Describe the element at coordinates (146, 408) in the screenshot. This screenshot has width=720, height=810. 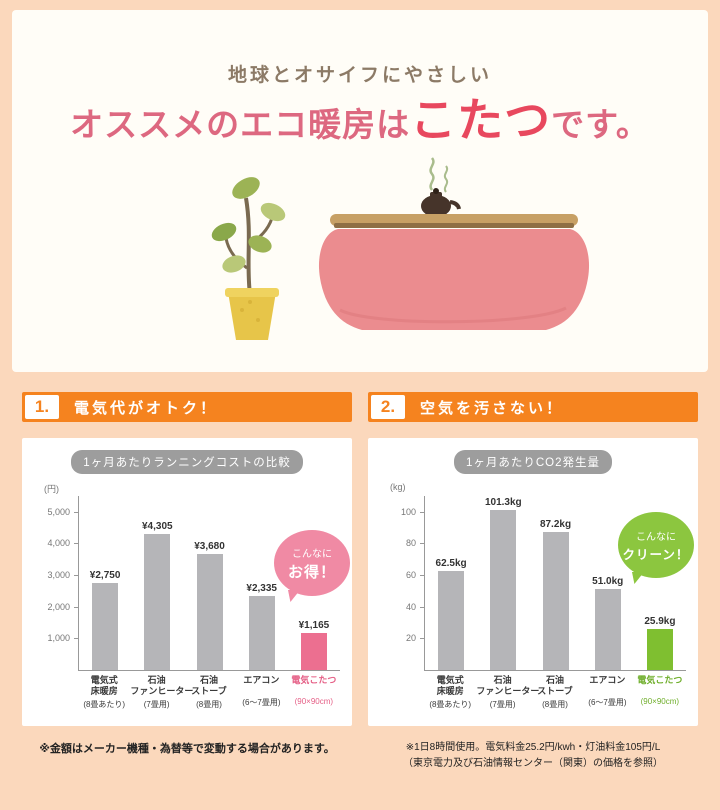
I see `section-1-heading: 電気代がオトク！` at that location.